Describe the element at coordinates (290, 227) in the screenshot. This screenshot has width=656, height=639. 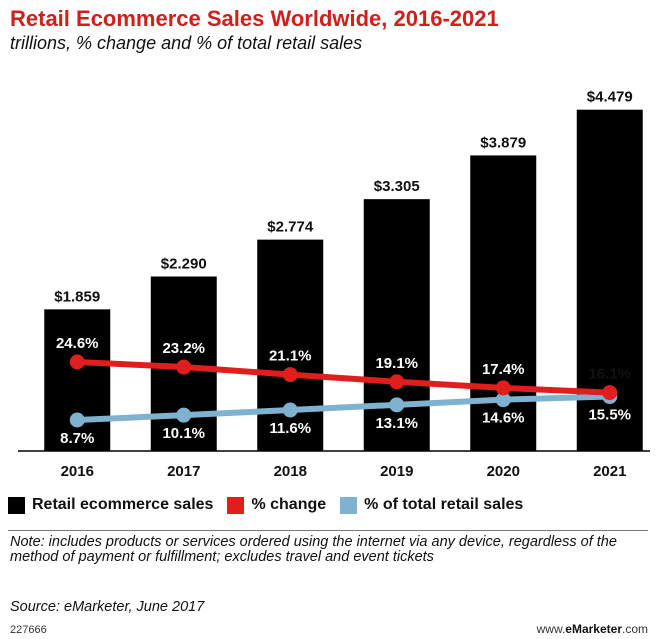
I see `bar-value-label-2018: $2.774` at that location.